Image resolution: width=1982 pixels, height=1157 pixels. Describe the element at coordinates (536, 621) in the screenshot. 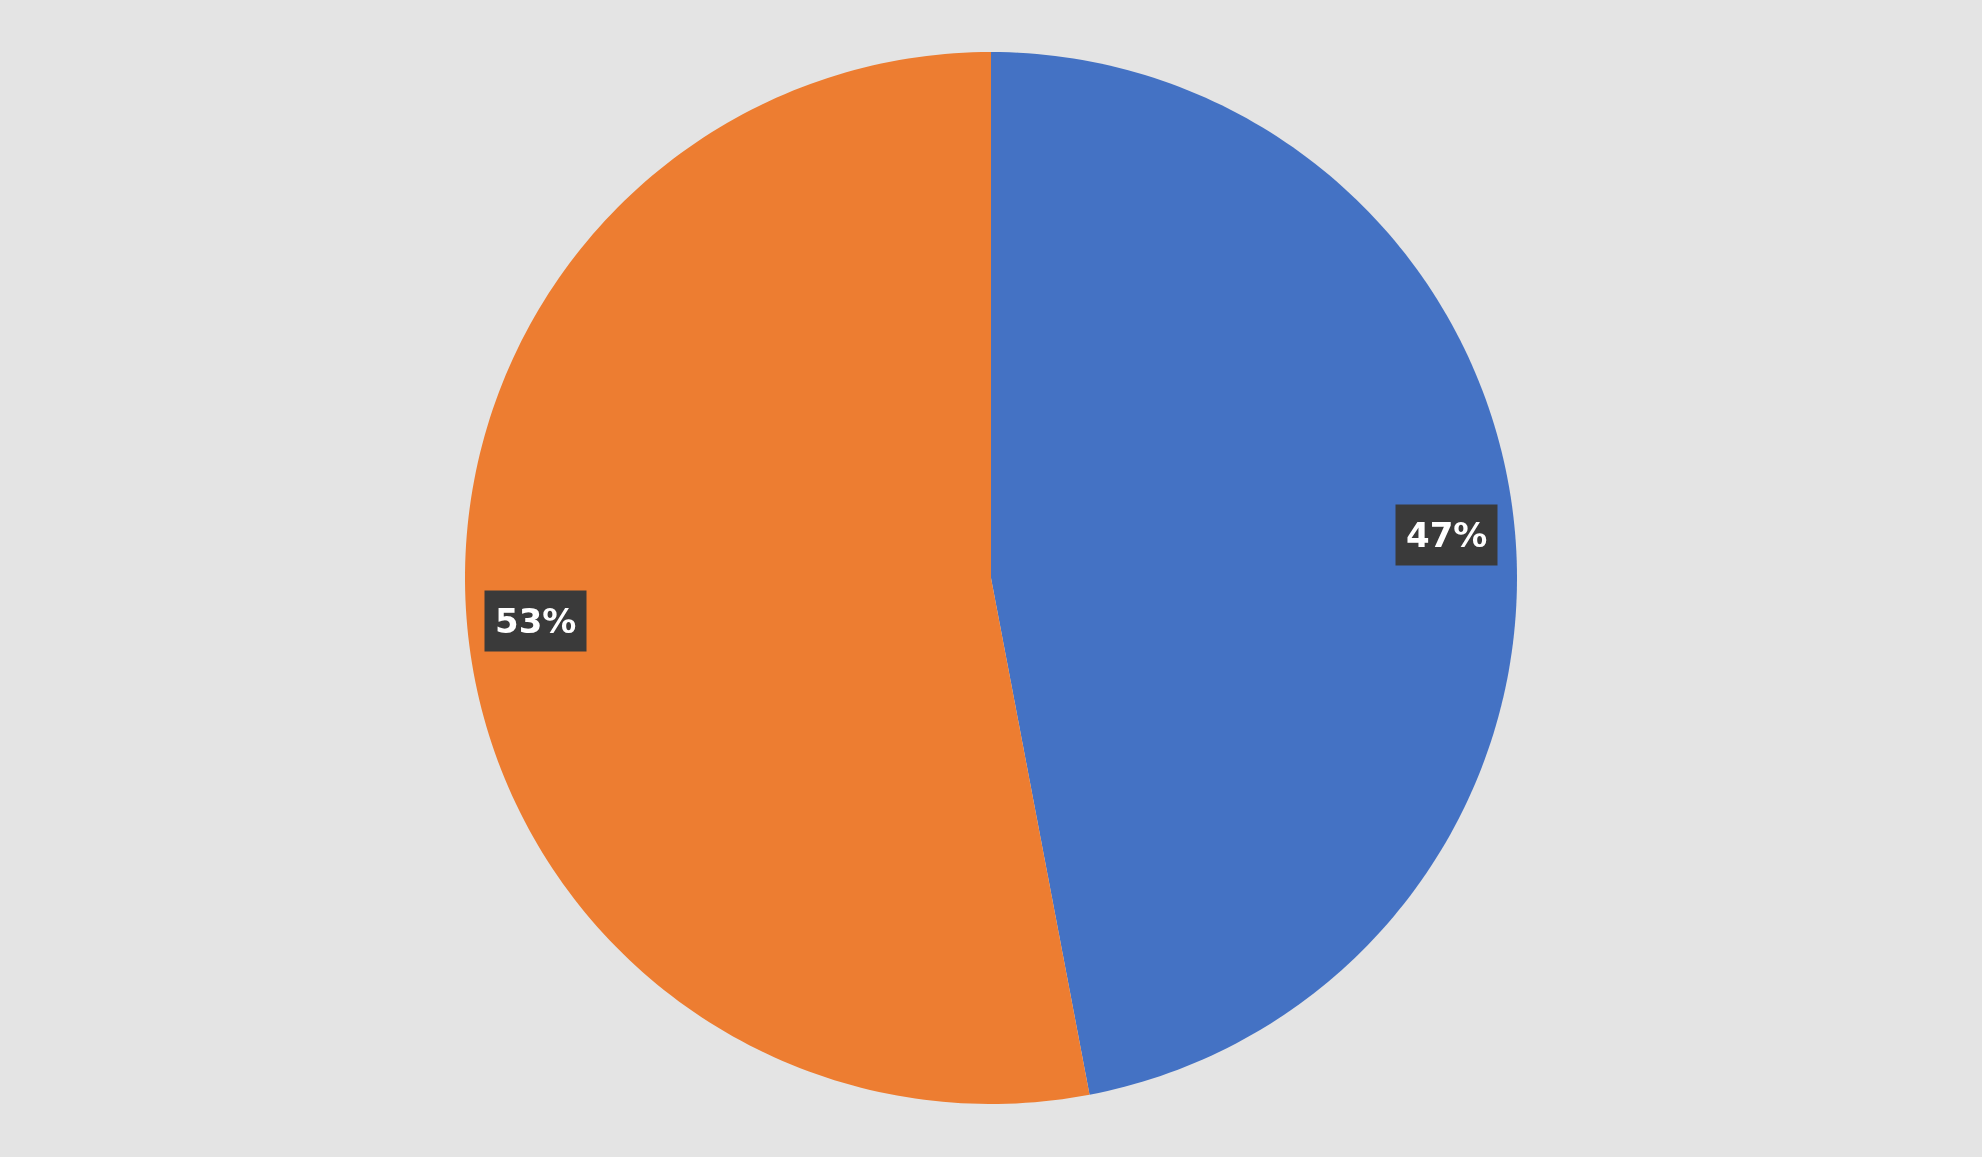

I see `data-label: 53%` at that location.